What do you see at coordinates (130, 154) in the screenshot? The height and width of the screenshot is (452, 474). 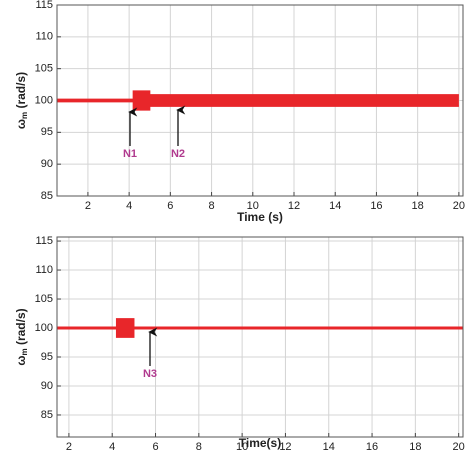 I see `annotation: N1` at bounding box center [130, 154].